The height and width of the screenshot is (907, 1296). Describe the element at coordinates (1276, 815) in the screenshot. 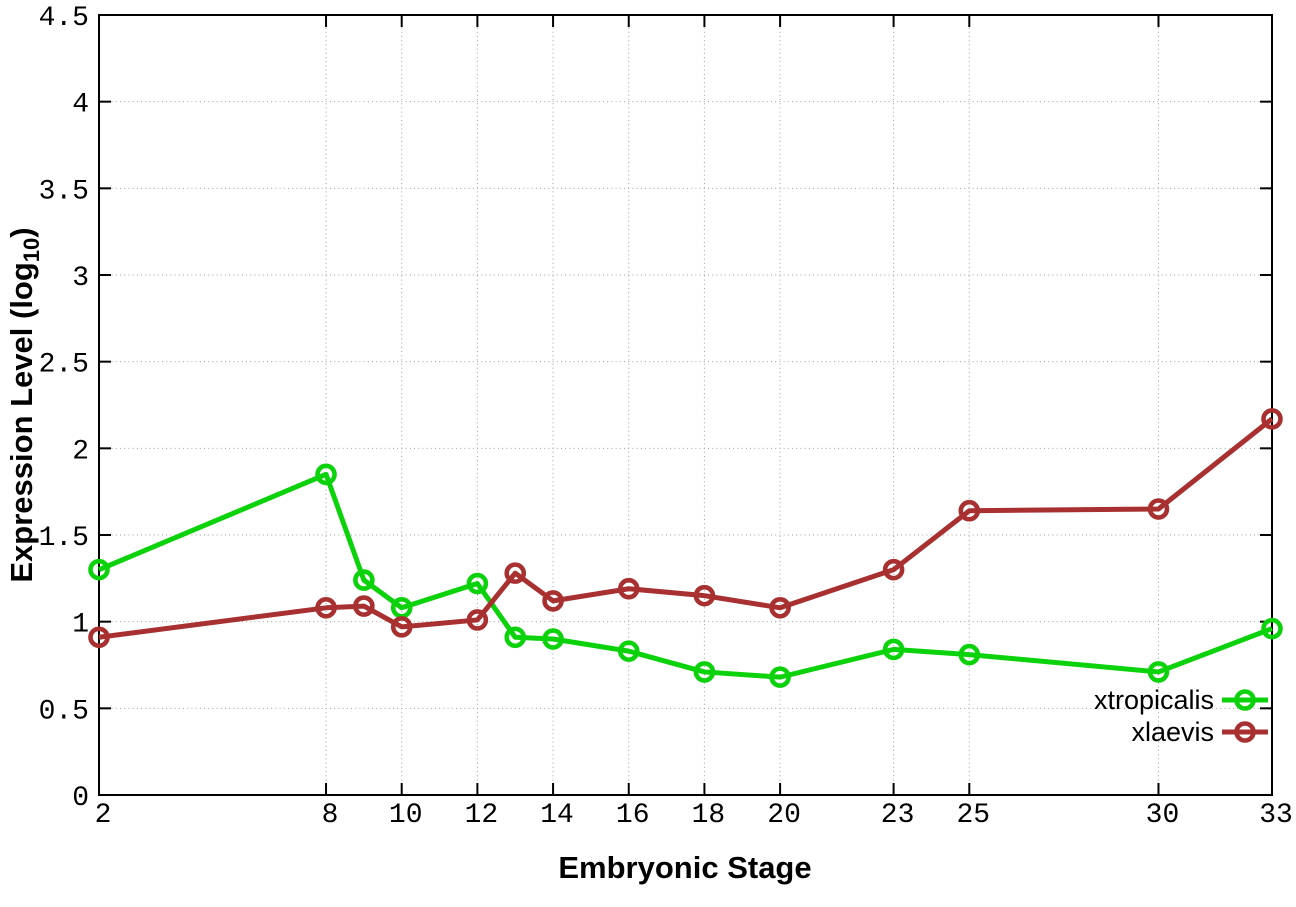

I see `x-tick-label: 33` at that location.